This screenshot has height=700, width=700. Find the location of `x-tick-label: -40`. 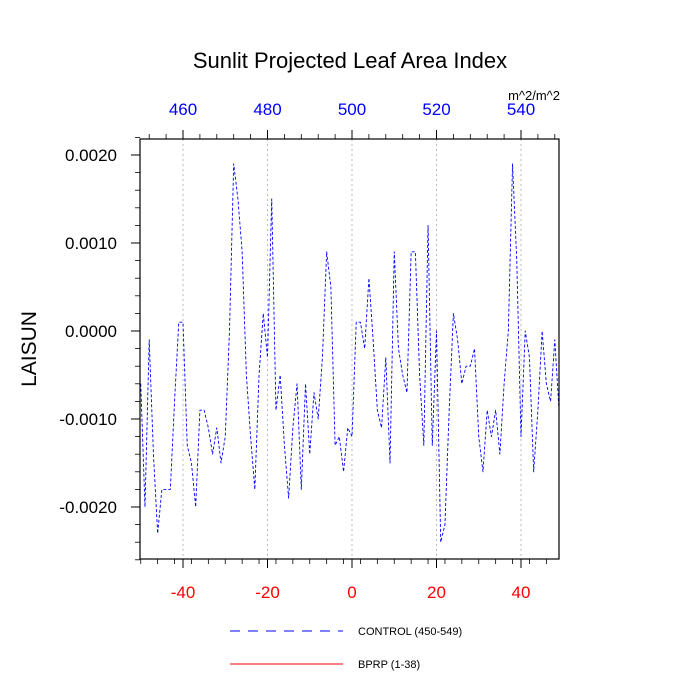

x-tick-label: -40 is located at coordinates (183, 592).